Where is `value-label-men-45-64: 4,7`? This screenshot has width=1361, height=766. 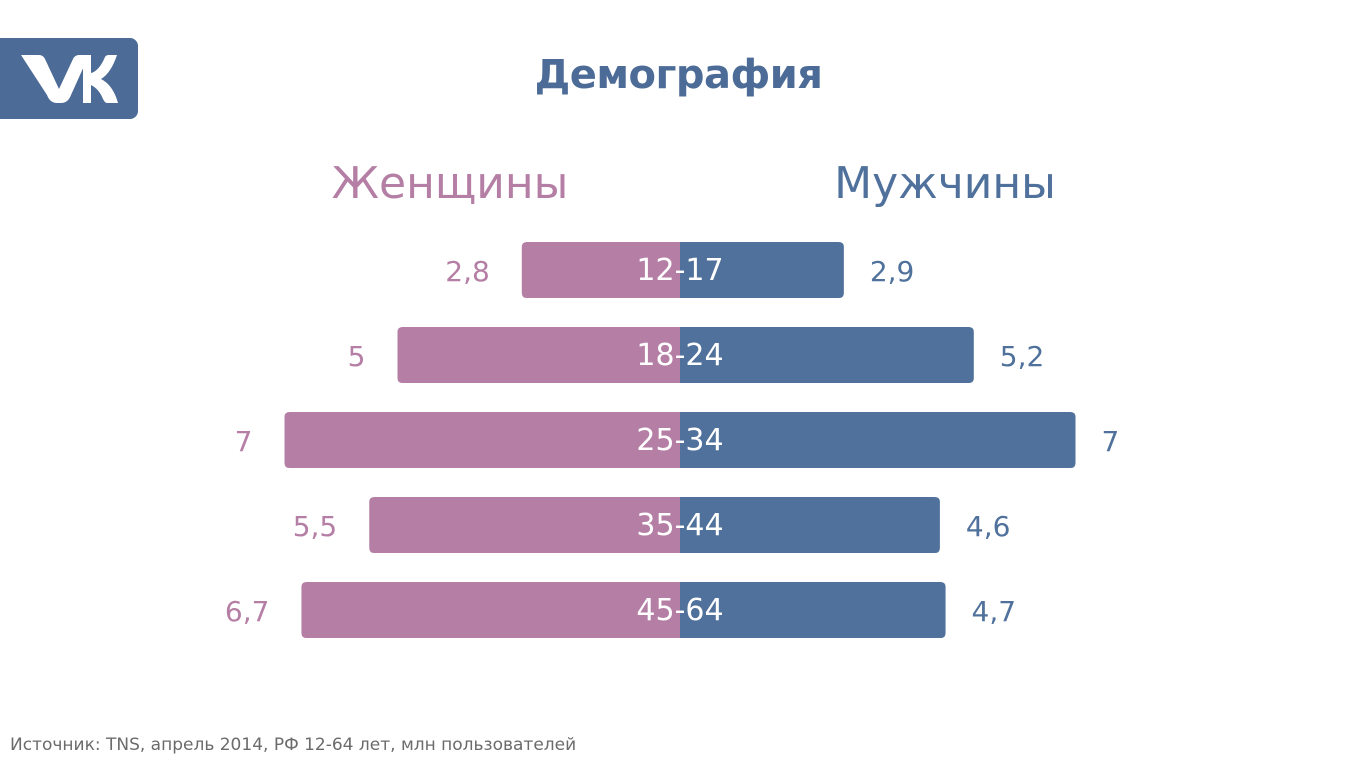
value-label-men-45-64: 4,7 is located at coordinates (994, 611).